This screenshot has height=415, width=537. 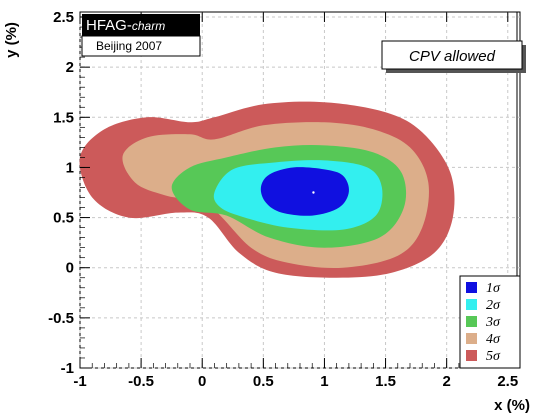 I want to click on legend-label: 2σ, so click(x=493, y=305).